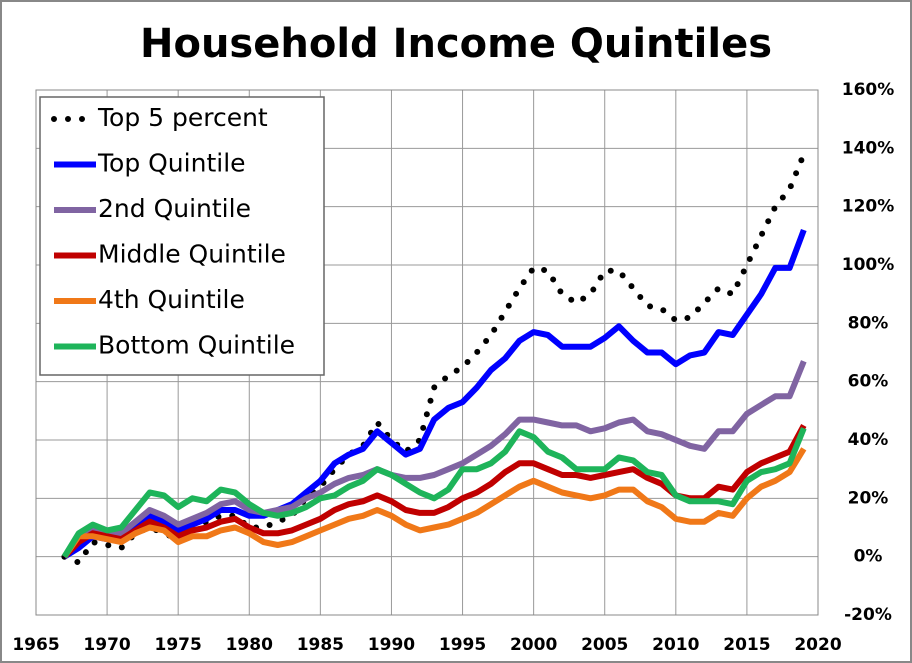  What do you see at coordinates (868, 440) in the screenshot?
I see `y-tick-label: 40%` at bounding box center [868, 440].